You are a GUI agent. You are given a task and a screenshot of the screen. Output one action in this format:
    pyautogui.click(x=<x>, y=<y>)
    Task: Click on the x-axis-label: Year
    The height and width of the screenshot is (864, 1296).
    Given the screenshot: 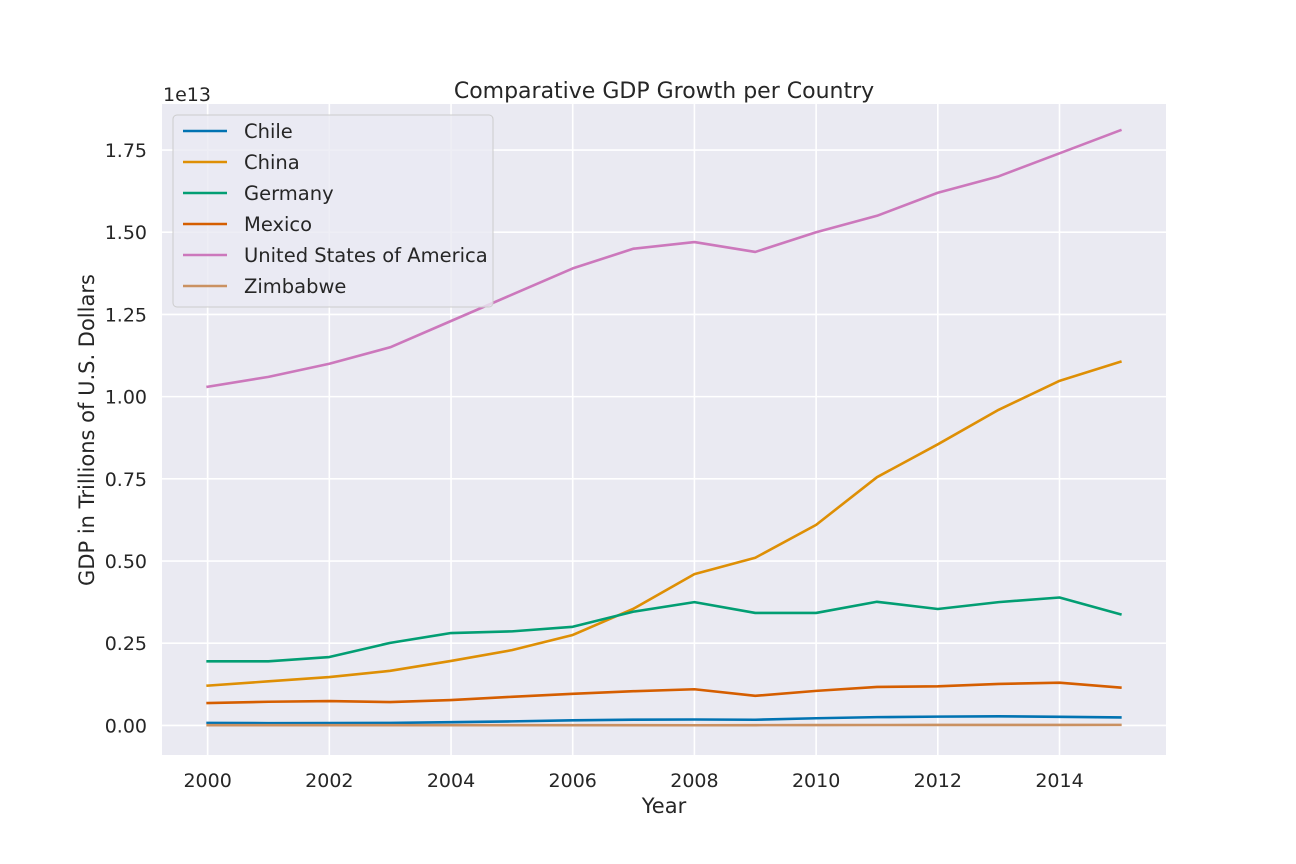 What is the action you would take?
    pyautogui.click(x=664, y=806)
    